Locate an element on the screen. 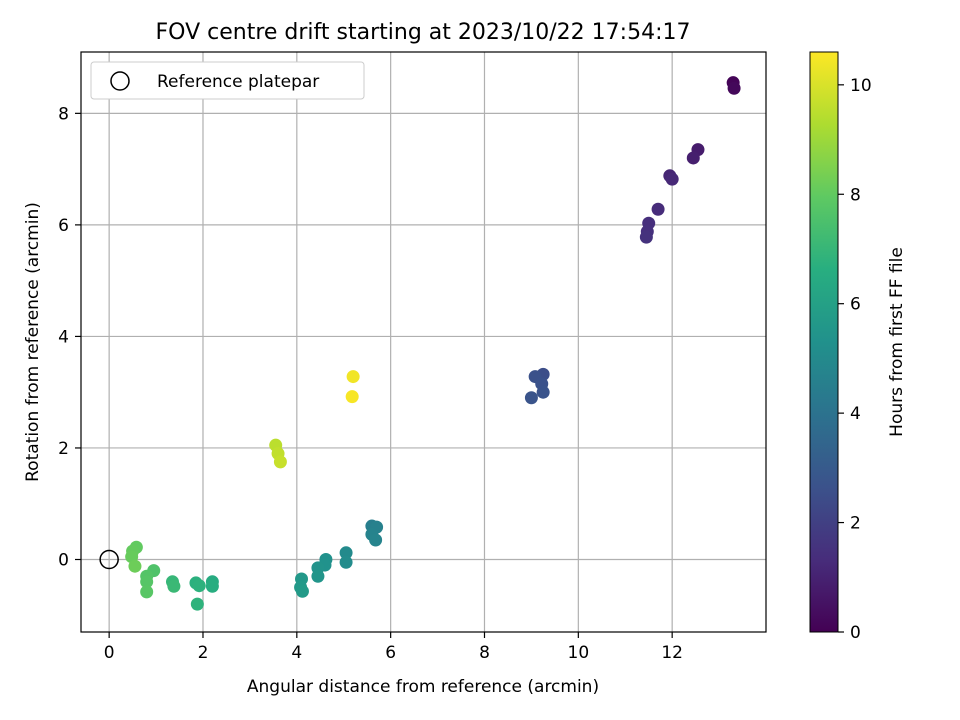 The width and height of the screenshot is (960, 720). x-tick-label: 12 is located at coordinates (672, 653).